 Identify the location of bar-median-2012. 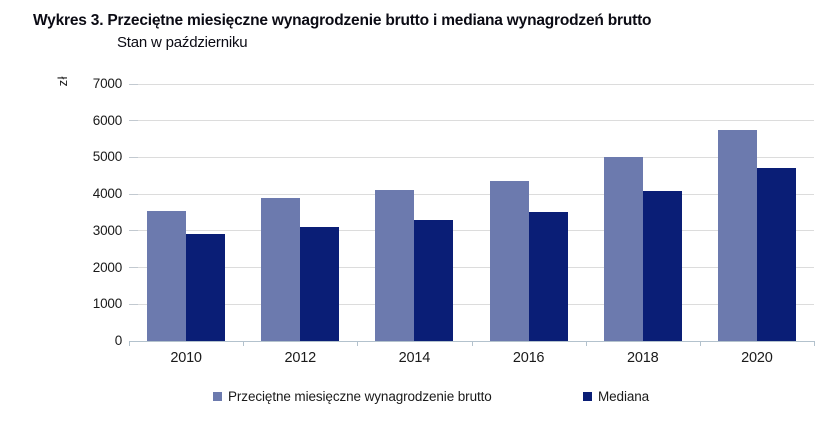
(320, 283).